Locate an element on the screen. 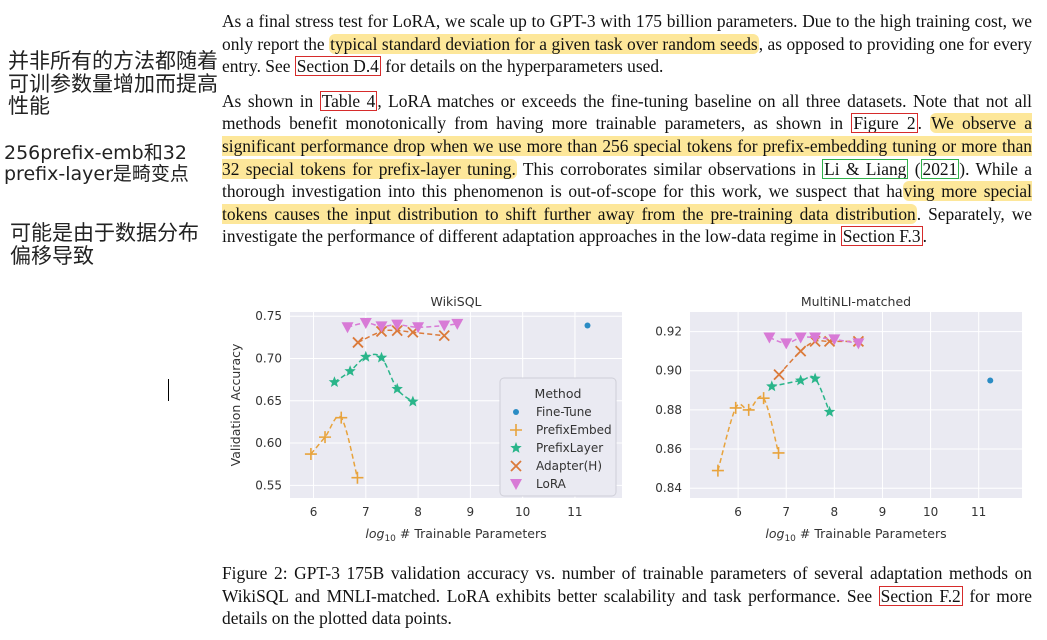  legend-title: Method is located at coordinates (558, 393).